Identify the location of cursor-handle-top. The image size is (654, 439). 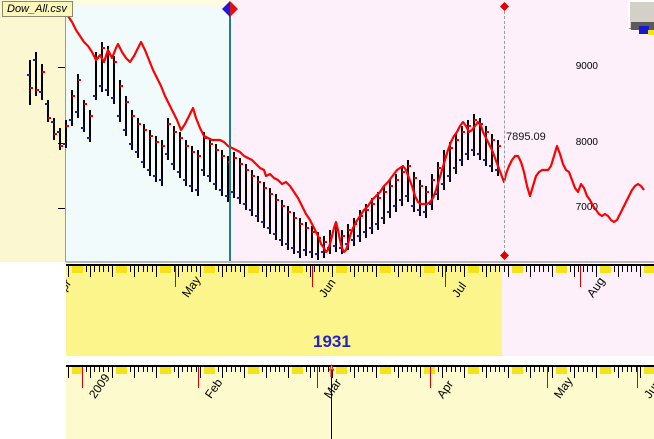
(504, 6).